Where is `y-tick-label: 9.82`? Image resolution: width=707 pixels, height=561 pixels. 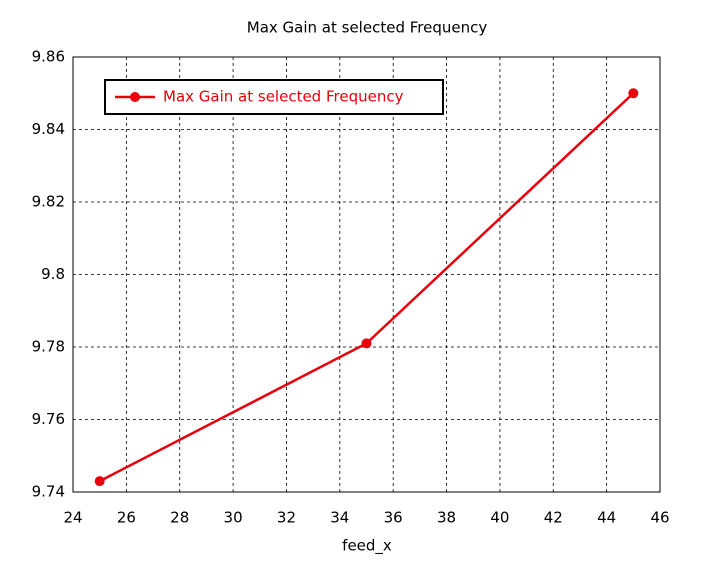
y-tick-label: 9.82 is located at coordinates (48, 202).